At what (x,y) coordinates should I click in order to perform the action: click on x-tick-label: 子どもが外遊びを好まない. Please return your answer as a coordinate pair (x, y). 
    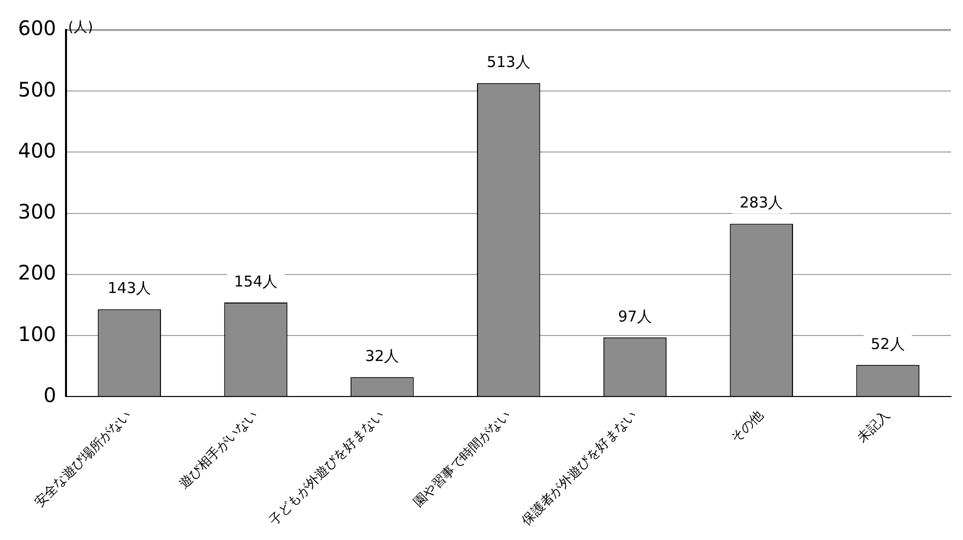
    Looking at the image, I should click on (327, 468).